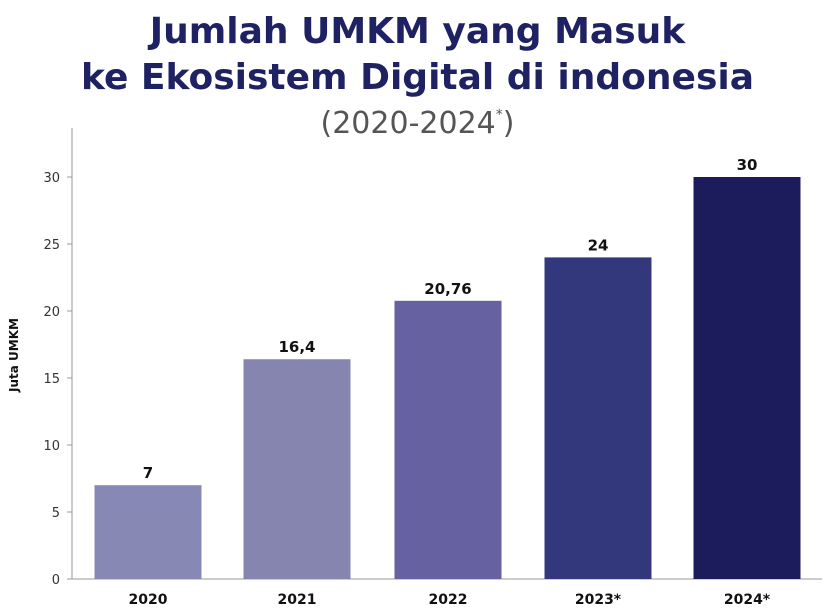 This screenshot has width=835, height=612. I want to click on y-tick-label: 10, so click(51, 446).